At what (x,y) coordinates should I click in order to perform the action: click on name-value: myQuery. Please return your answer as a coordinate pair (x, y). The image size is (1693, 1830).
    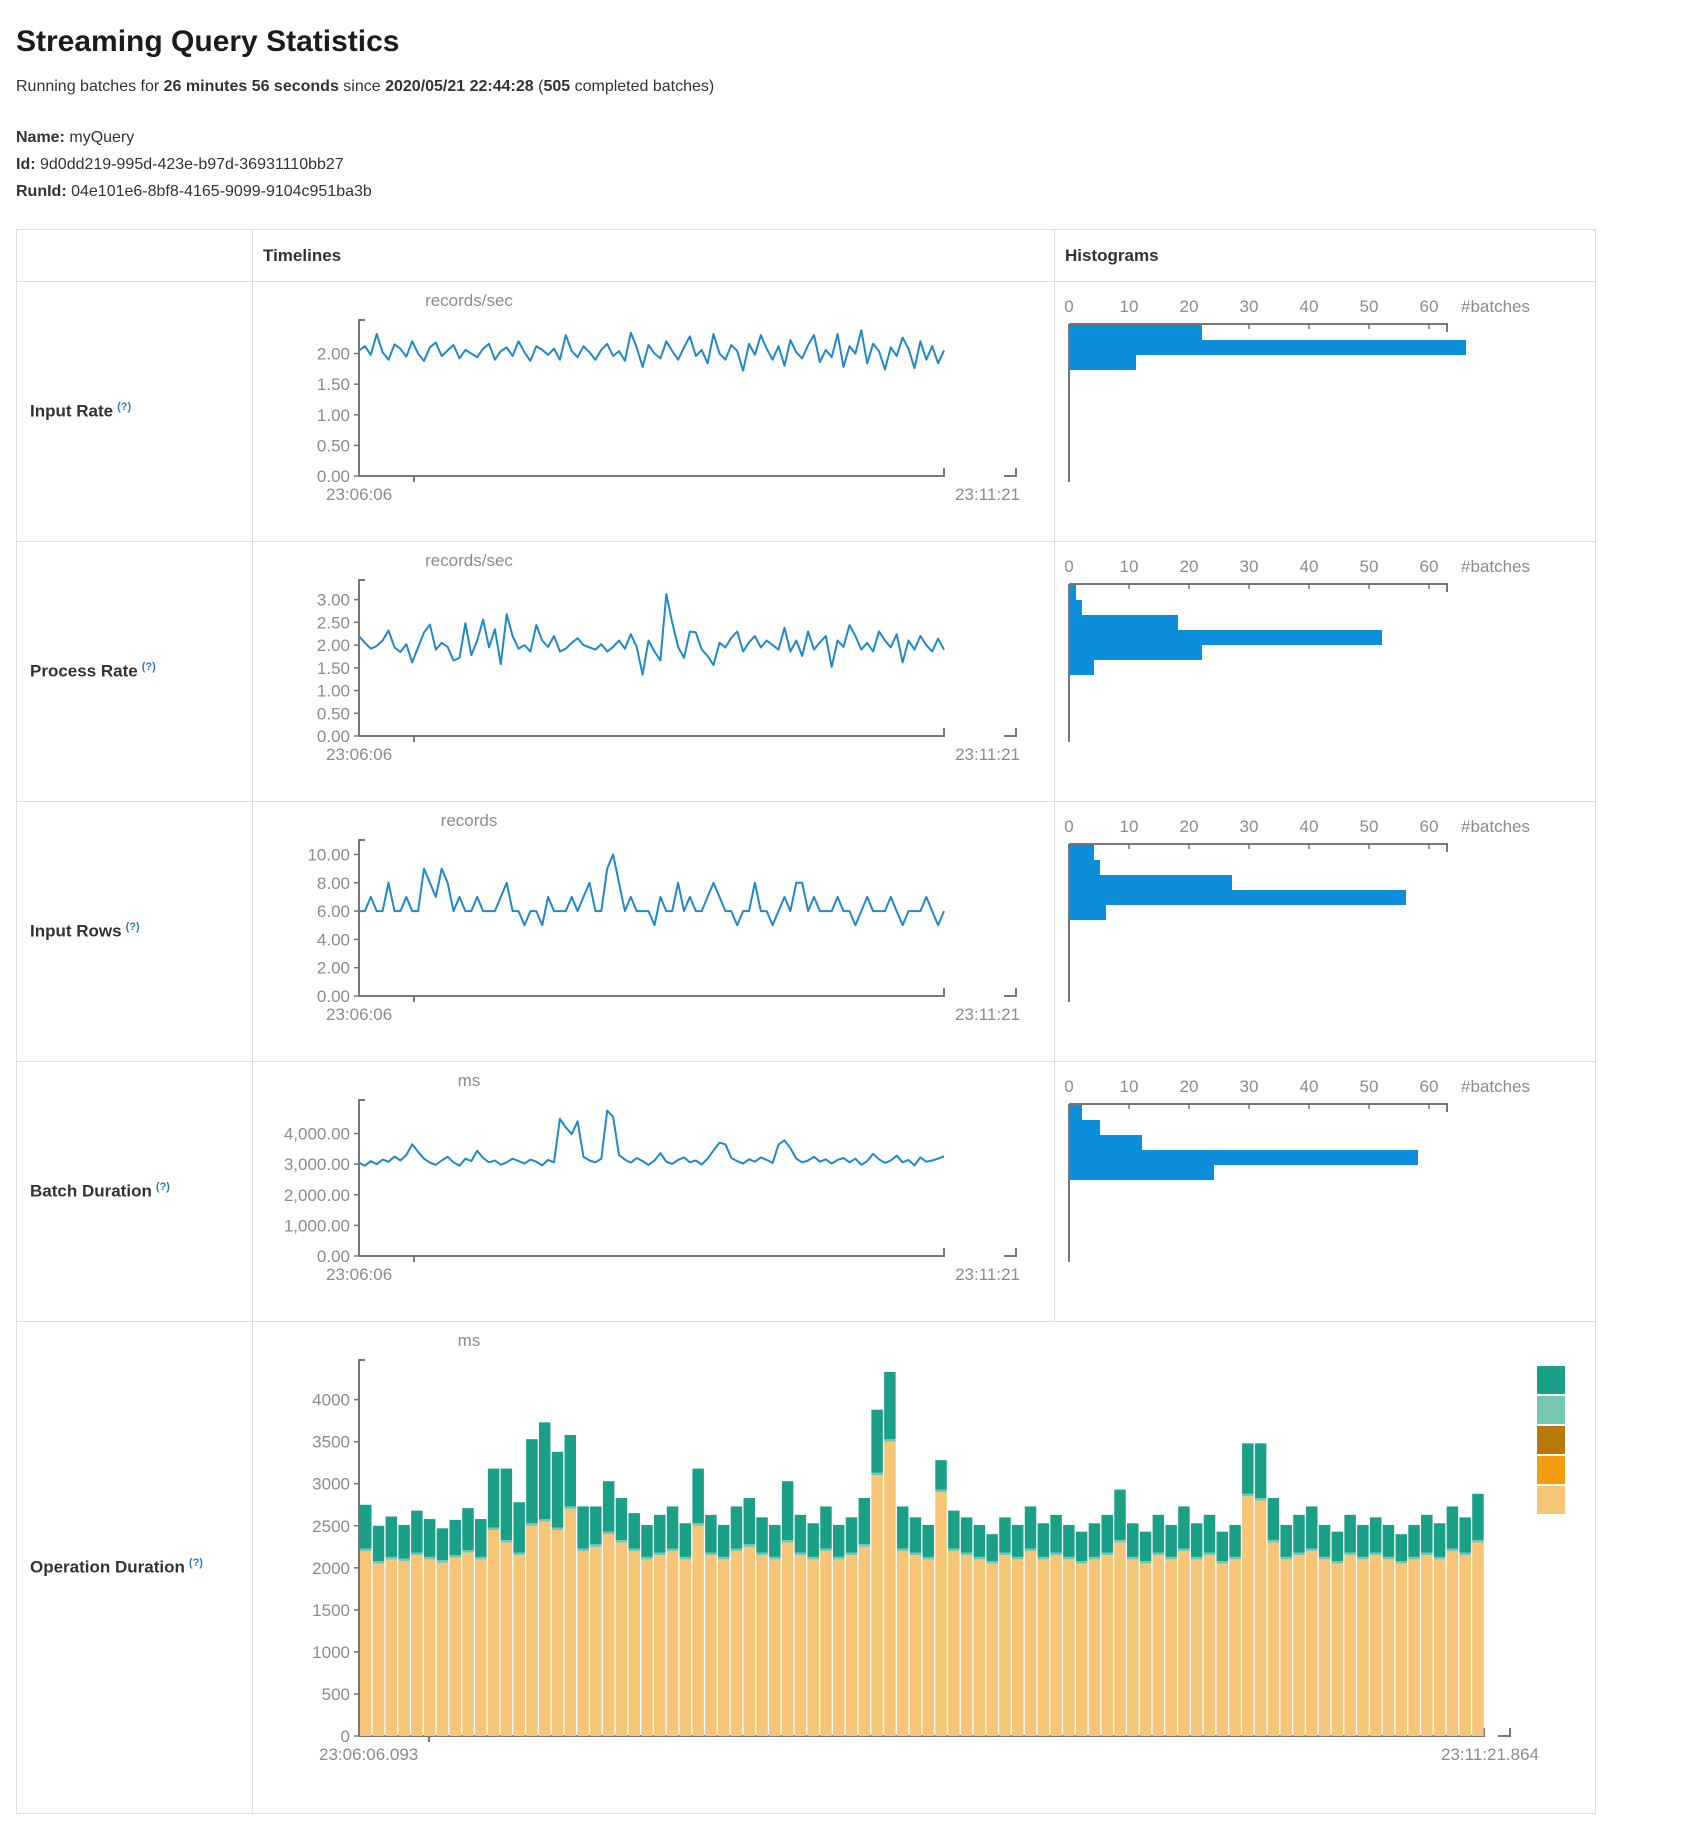
    Looking at the image, I should click on (102, 137).